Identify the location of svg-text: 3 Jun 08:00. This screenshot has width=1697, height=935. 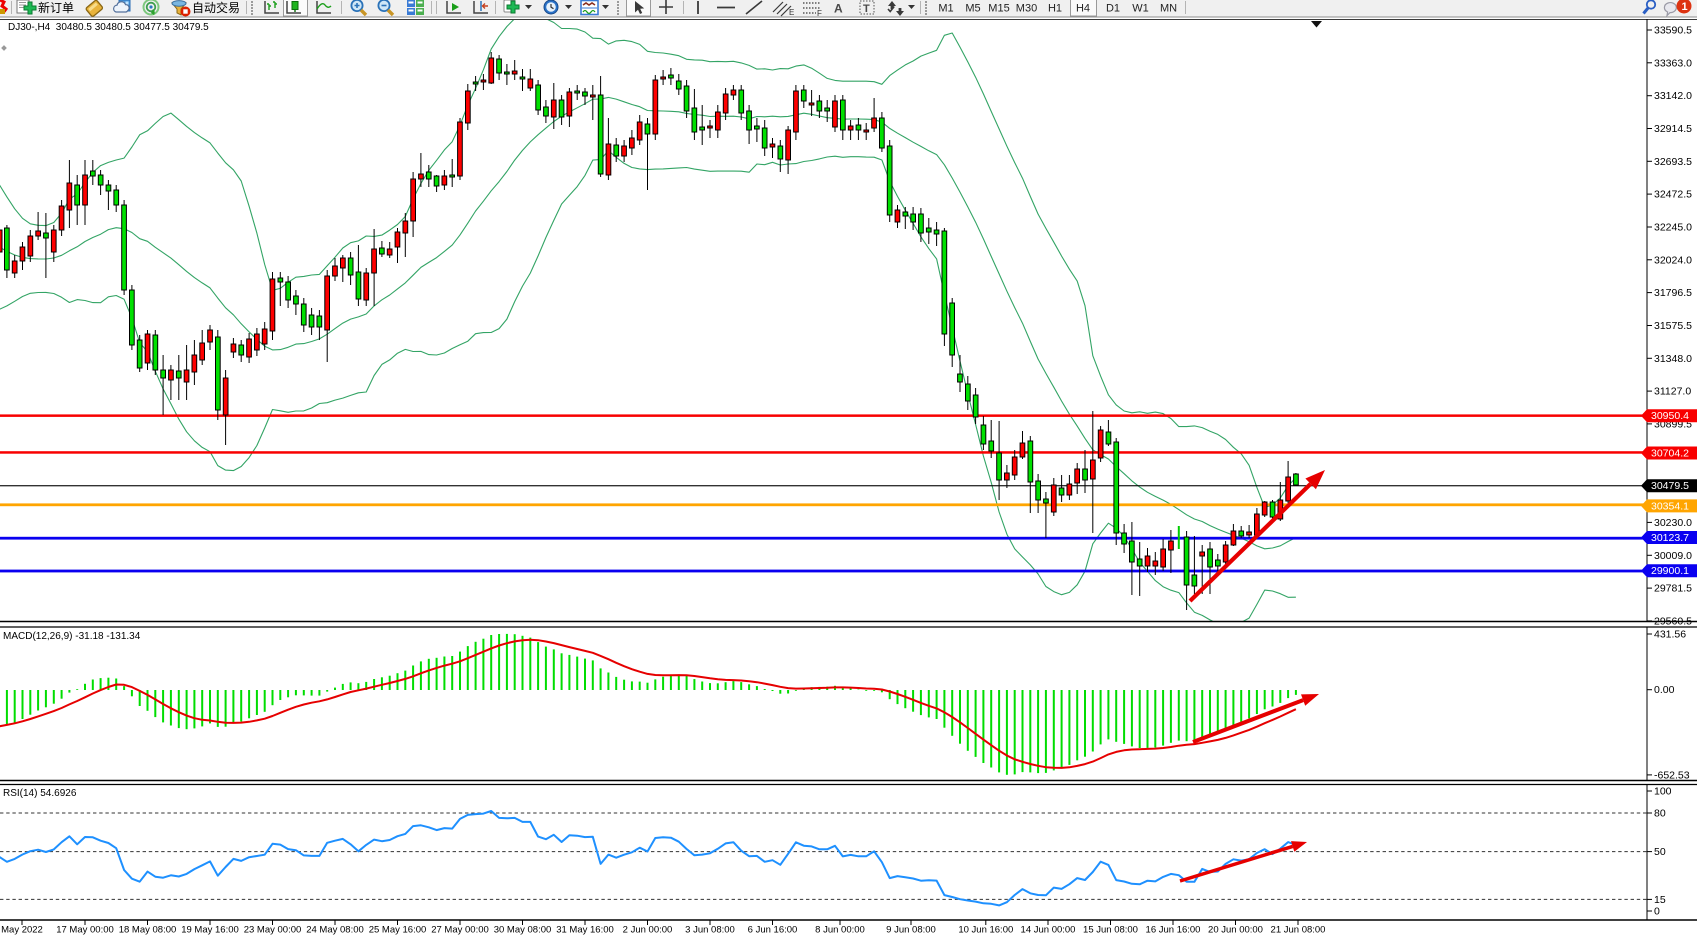
(710, 930).